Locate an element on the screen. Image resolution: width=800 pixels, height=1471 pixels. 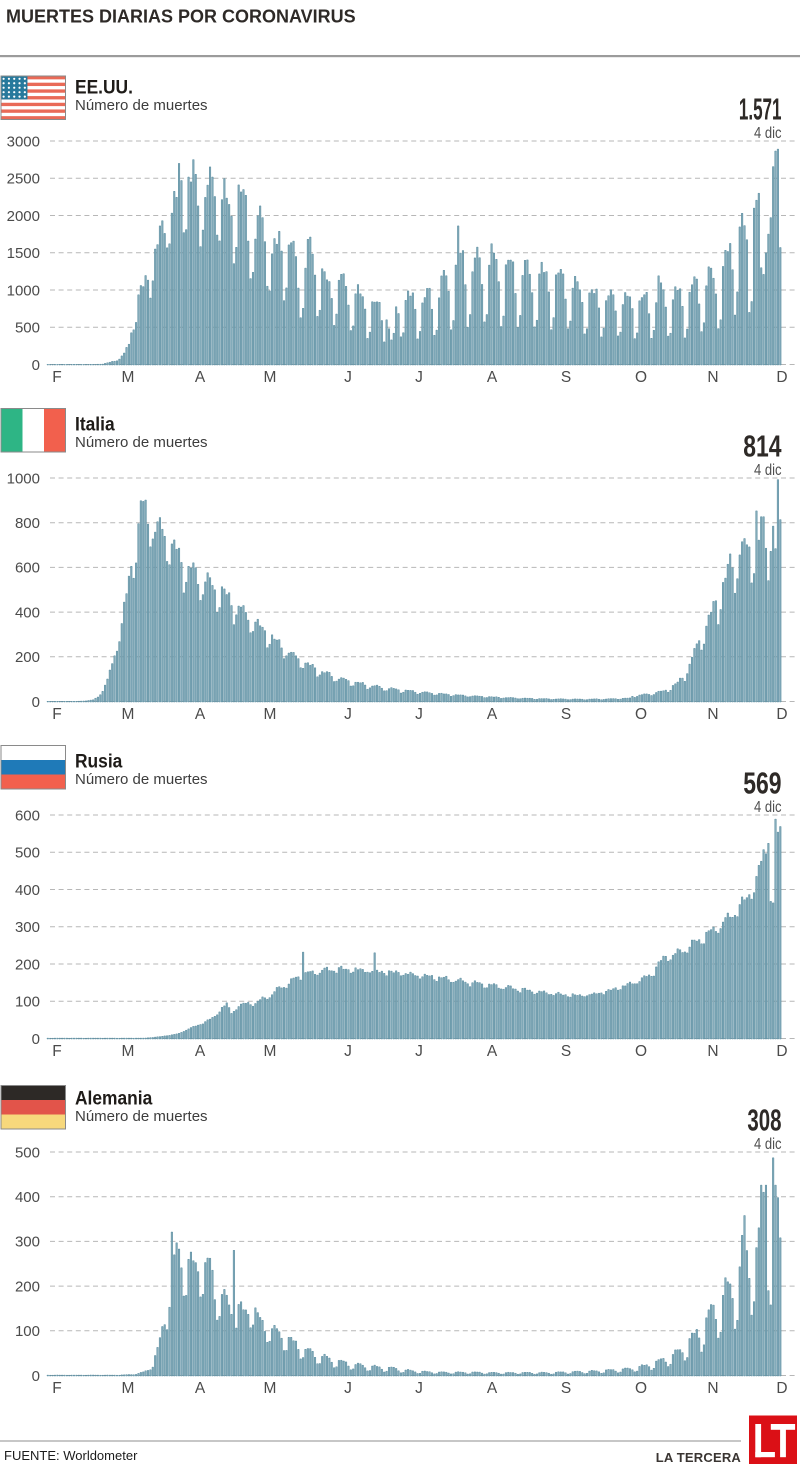
svg-text: 1500 is located at coordinates (23, 253).